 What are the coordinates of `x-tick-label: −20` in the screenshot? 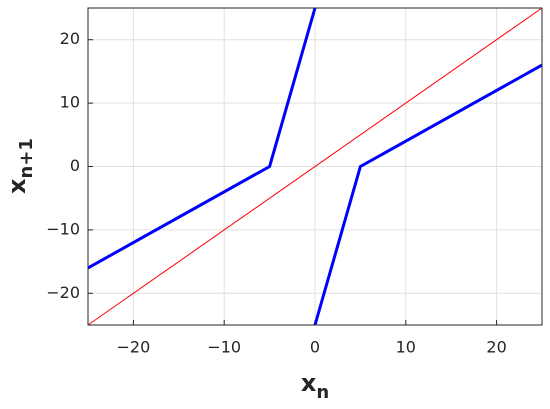 It's located at (134, 347).